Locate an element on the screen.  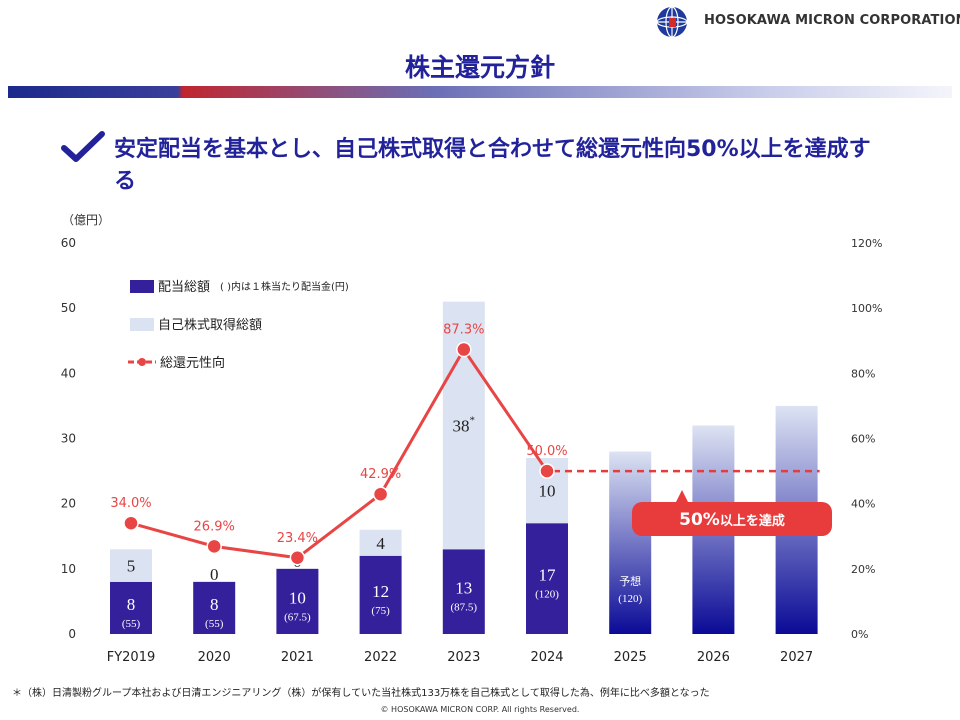
y2-tick-label: 120% is located at coordinates (866, 243).